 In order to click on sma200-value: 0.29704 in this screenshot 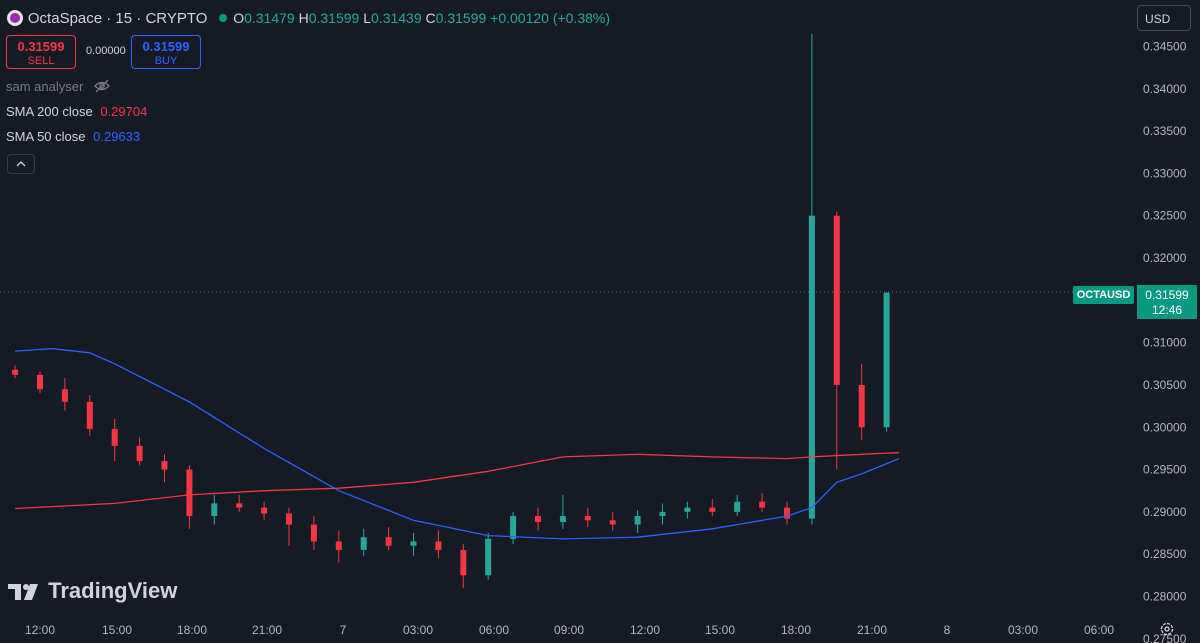, I will do `click(124, 111)`.